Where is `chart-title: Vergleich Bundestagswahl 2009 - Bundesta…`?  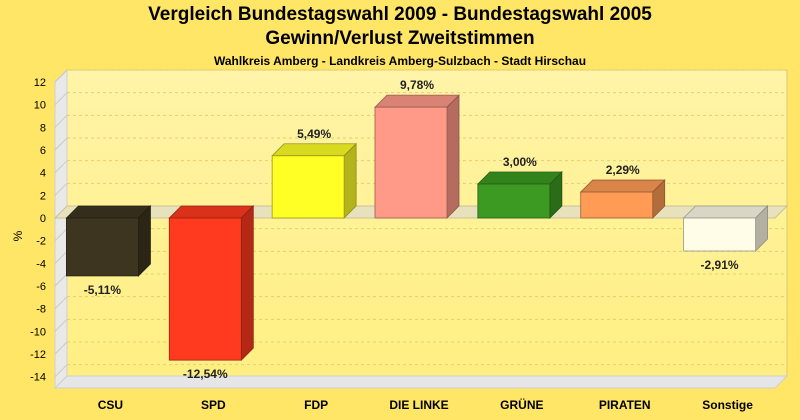
chart-title: Vergleich Bundestagswahl 2009 - Bundesta… is located at coordinates (400, 14).